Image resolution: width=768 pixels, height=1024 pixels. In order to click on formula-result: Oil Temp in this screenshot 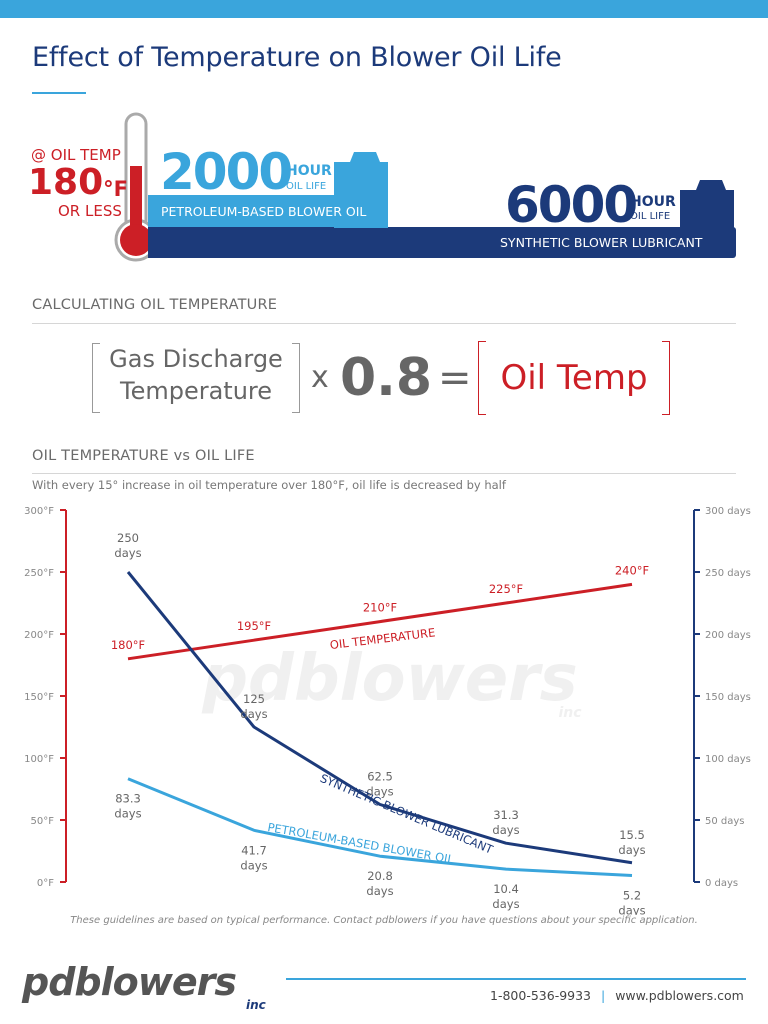, I will do `click(574, 378)`.